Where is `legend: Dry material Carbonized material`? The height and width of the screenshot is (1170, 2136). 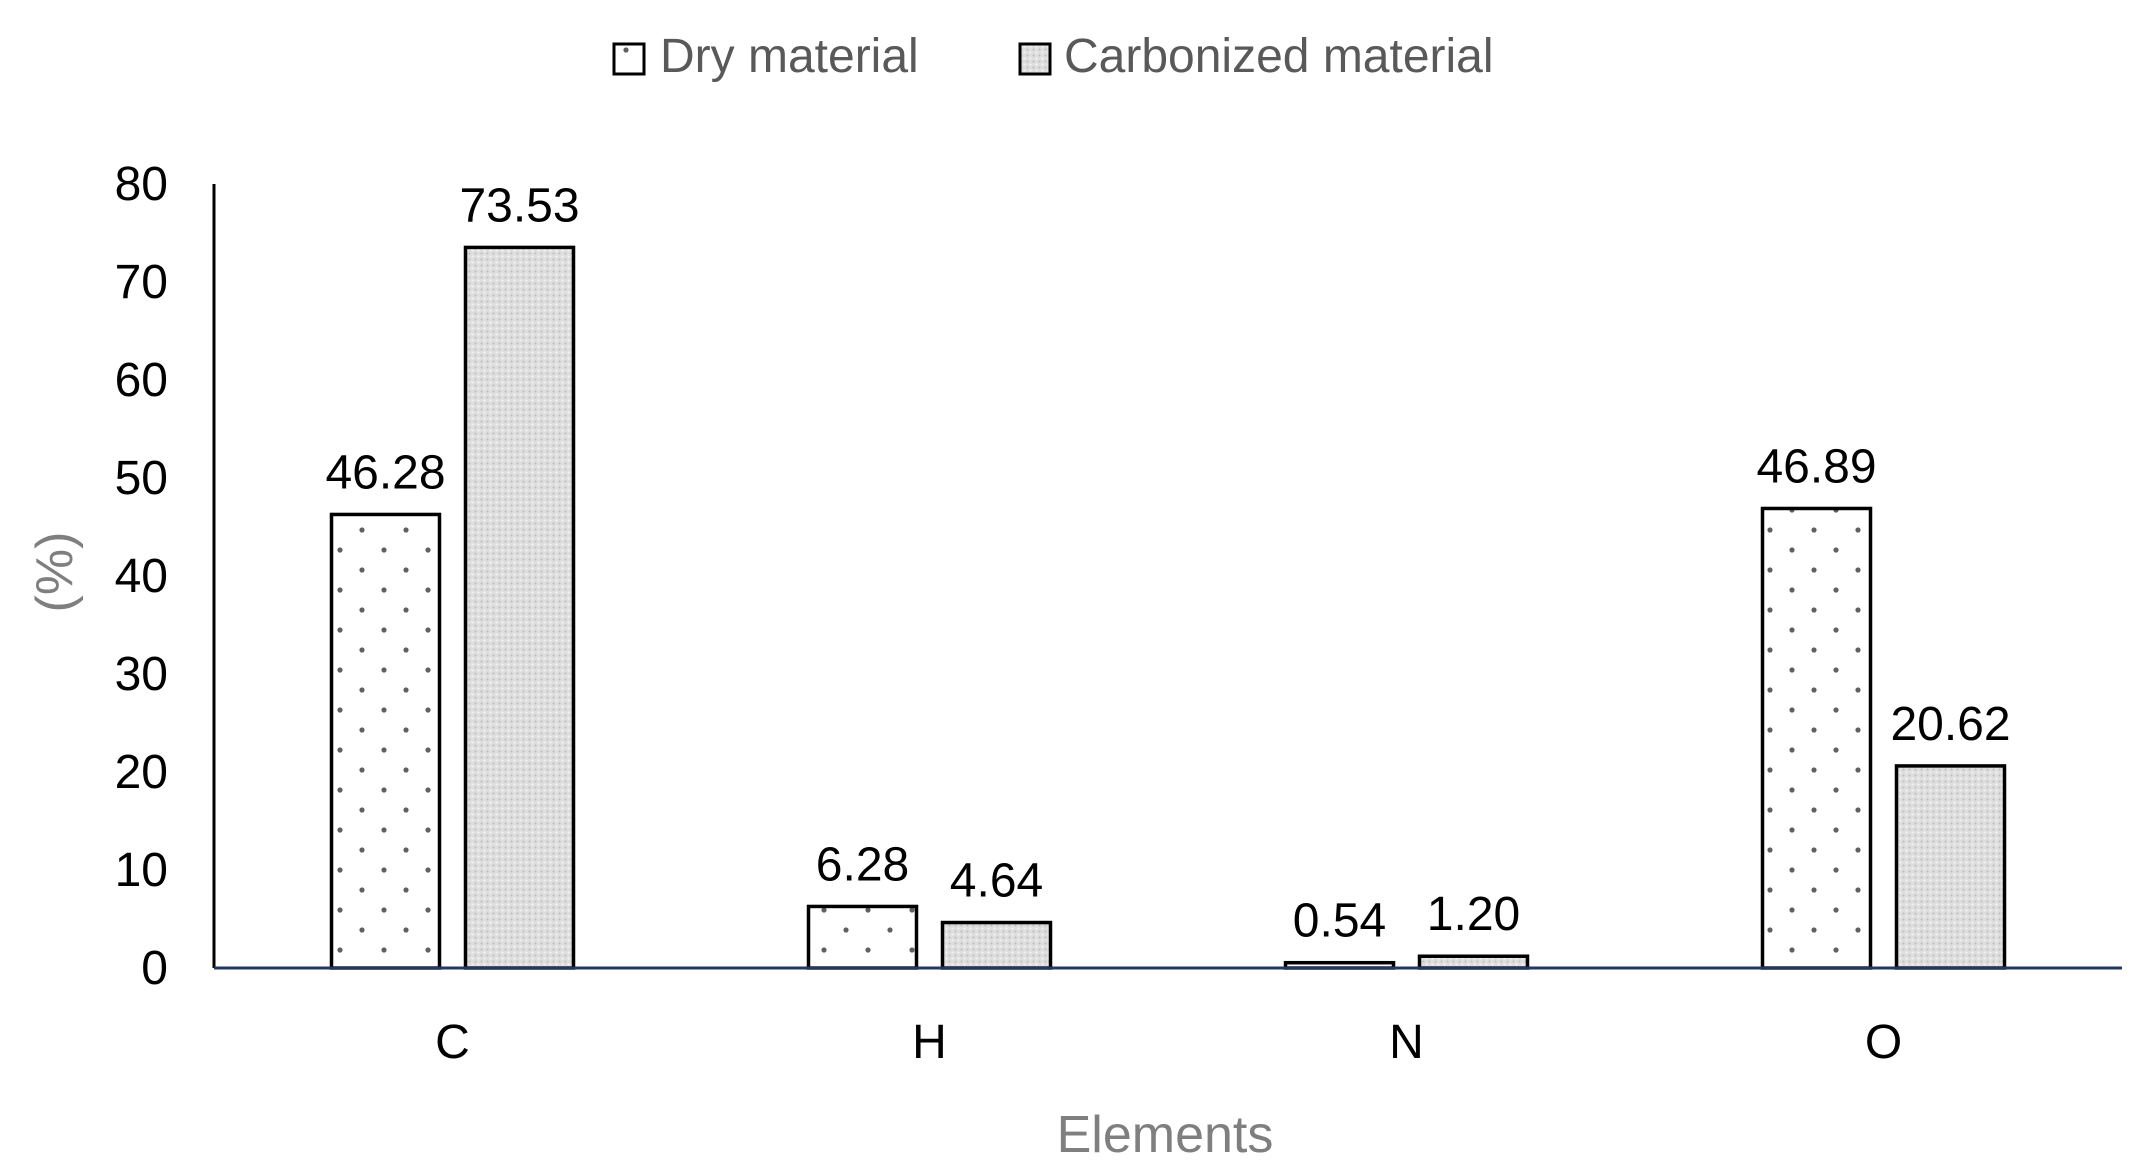 legend: Dry material Carbonized material is located at coordinates (1053, 56).